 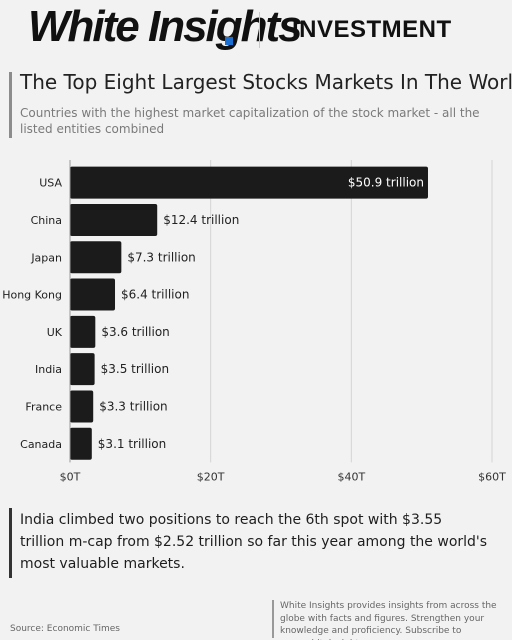 I want to click on data-label: $3.1 trillion, so click(x=132, y=444).